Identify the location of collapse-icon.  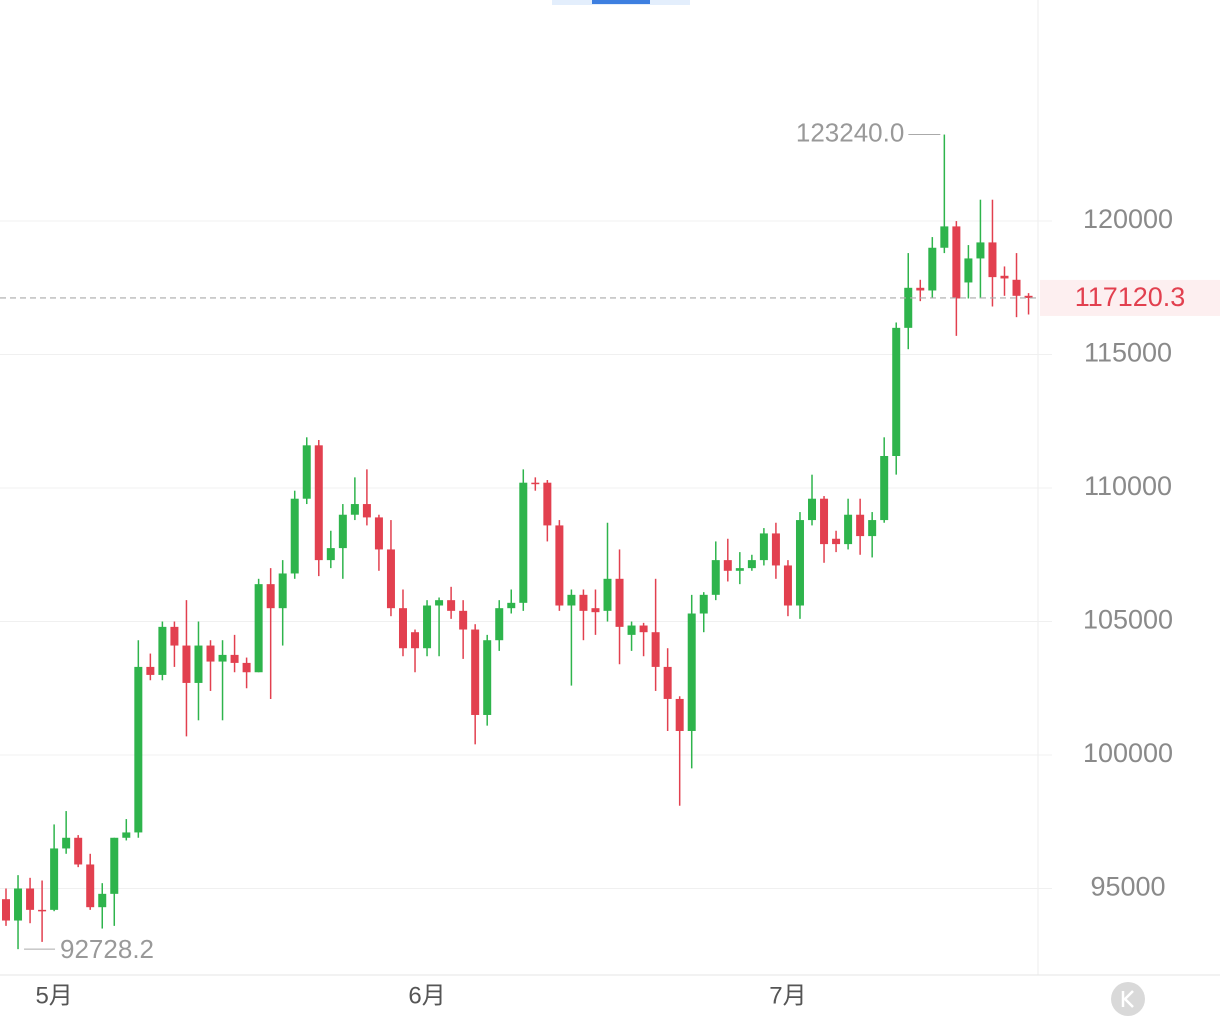
(1127, 999).